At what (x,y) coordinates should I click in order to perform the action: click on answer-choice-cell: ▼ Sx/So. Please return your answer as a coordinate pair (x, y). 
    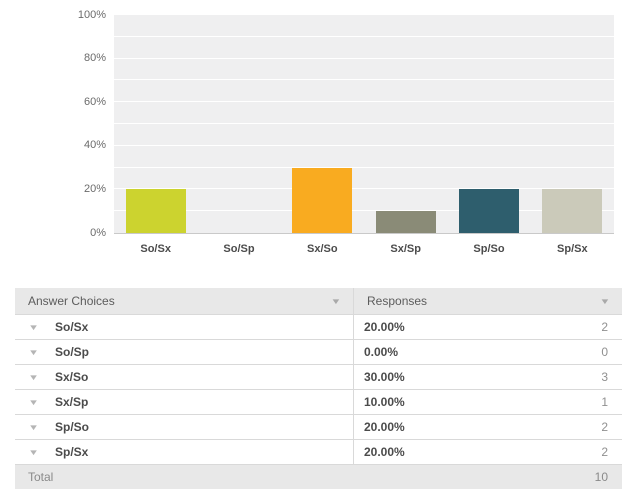
    Looking at the image, I should click on (184, 377).